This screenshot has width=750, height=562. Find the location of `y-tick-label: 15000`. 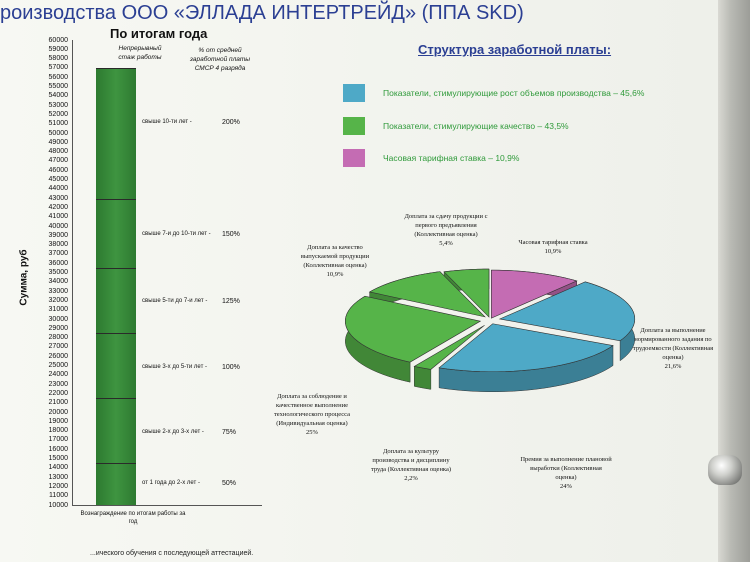

y-tick-label: 15000 is located at coordinates (58, 458).